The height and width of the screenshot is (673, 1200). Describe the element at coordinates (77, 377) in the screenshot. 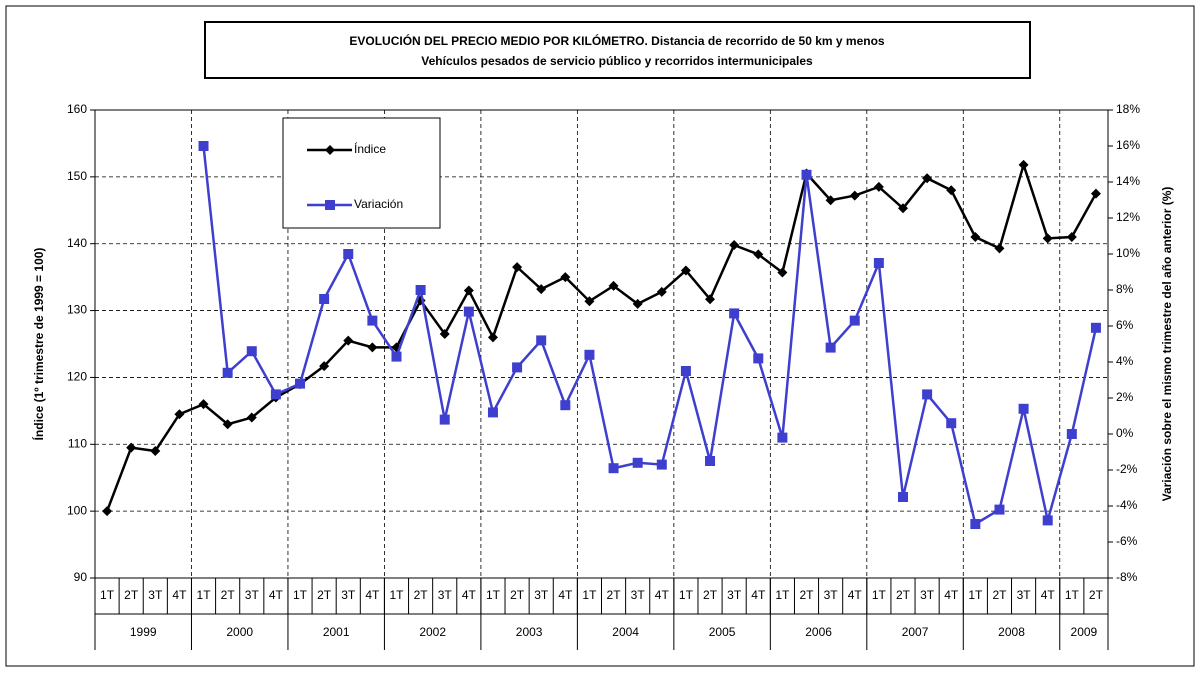

I see `y-tick-label: 120` at that location.